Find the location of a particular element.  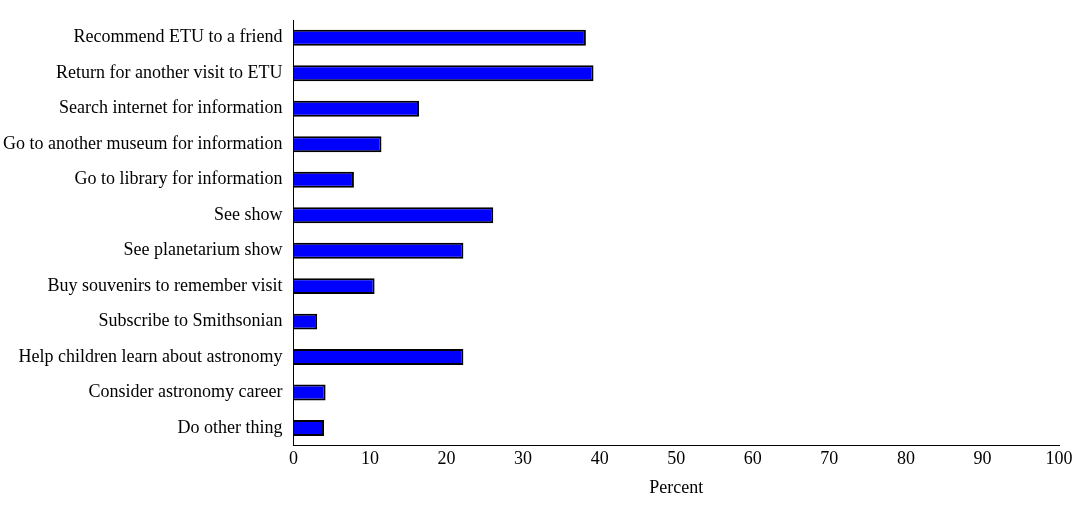

y-tick-label: Recommend ETU to a friend is located at coordinates (178, 36).